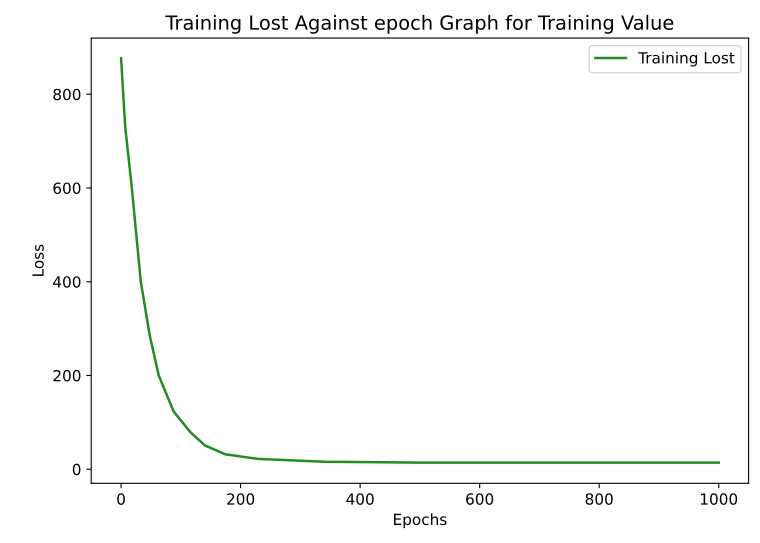  Describe the element at coordinates (121, 499) in the screenshot. I see `x-tick-label: 0` at that location.